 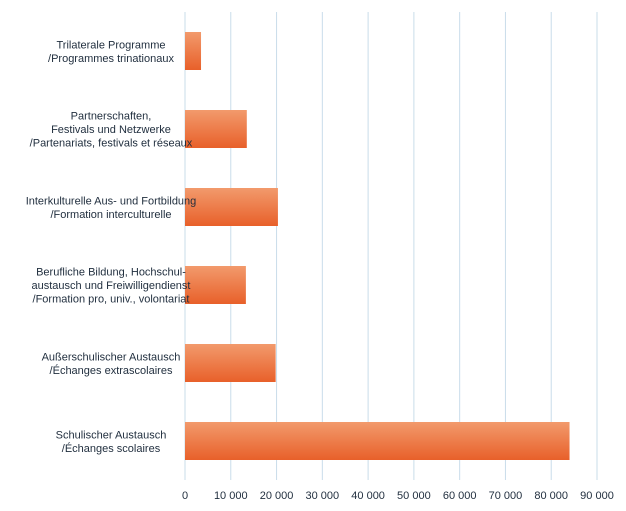 I want to click on x-tick-label: 20 000, so click(x=277, y=496).